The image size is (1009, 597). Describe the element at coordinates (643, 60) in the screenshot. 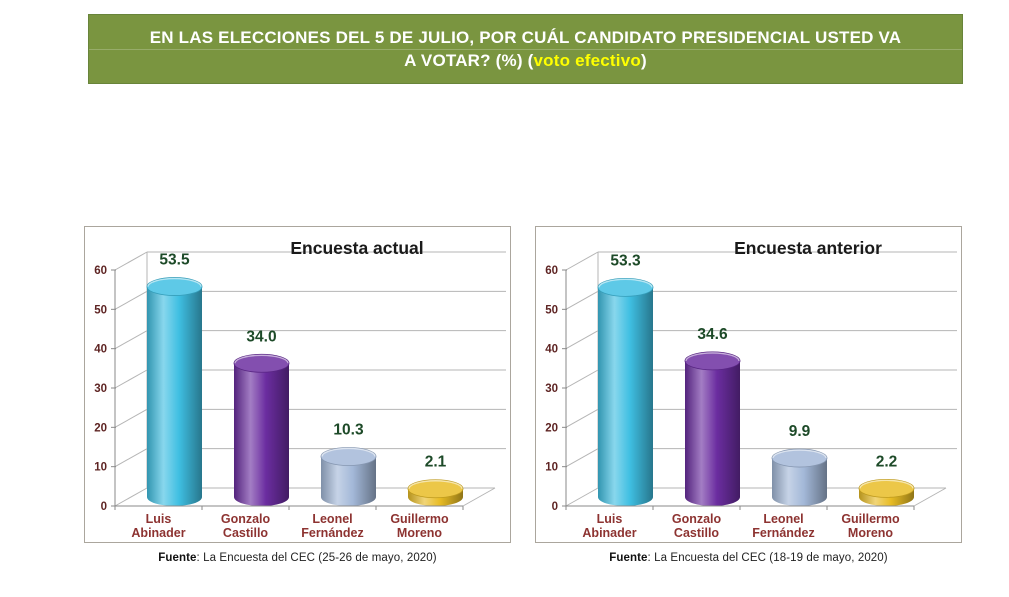

I see `question-text-suffix: )` at that location.